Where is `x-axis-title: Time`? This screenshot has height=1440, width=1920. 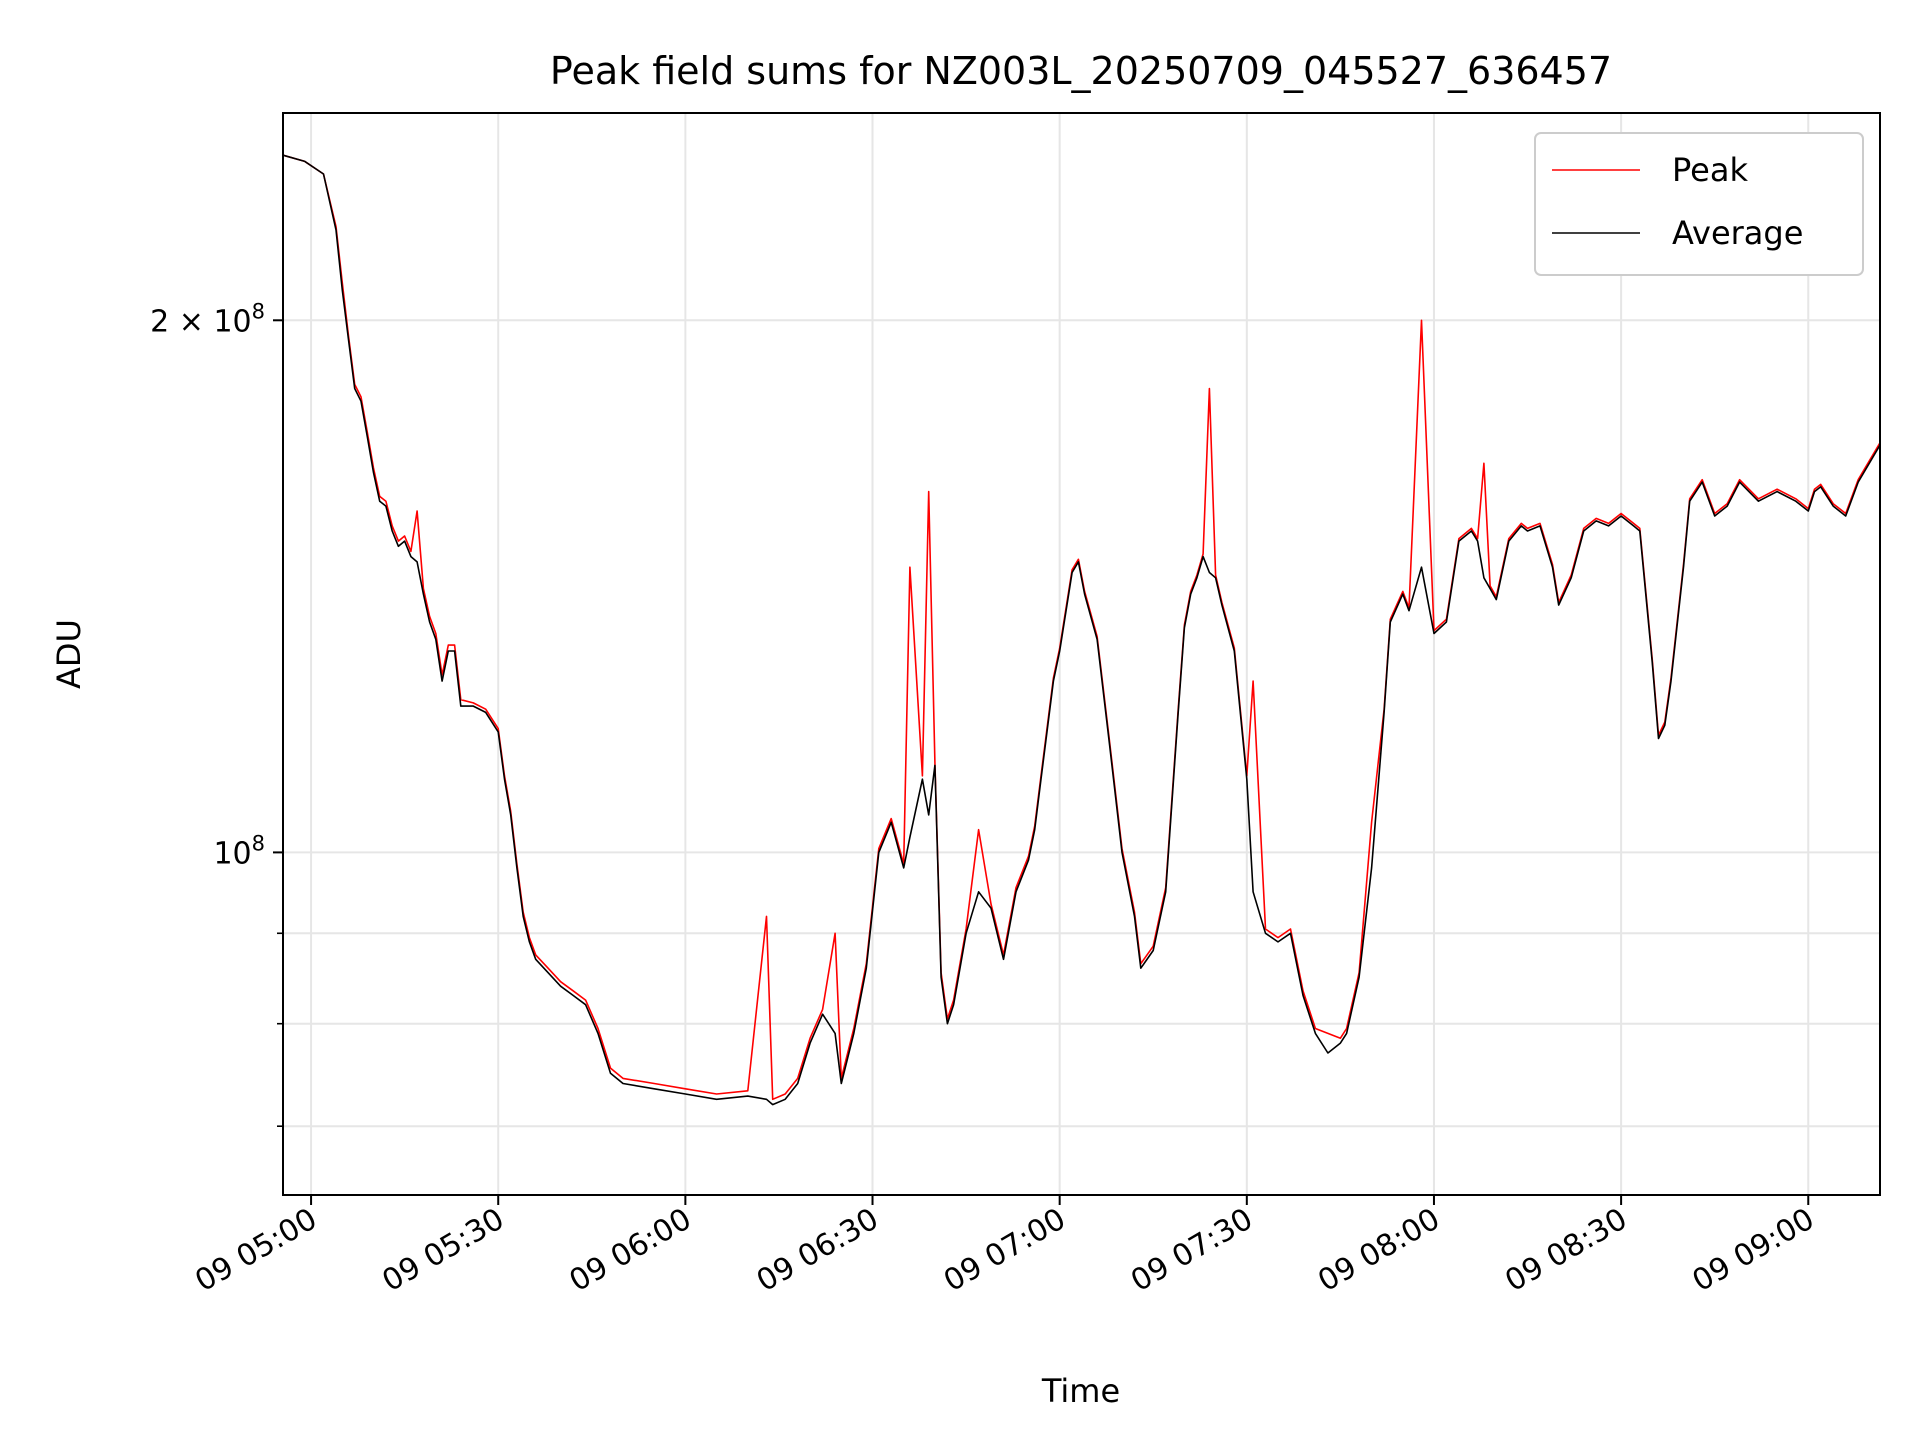 x-axis-title: Time is located at coordinates (1080, 1391).